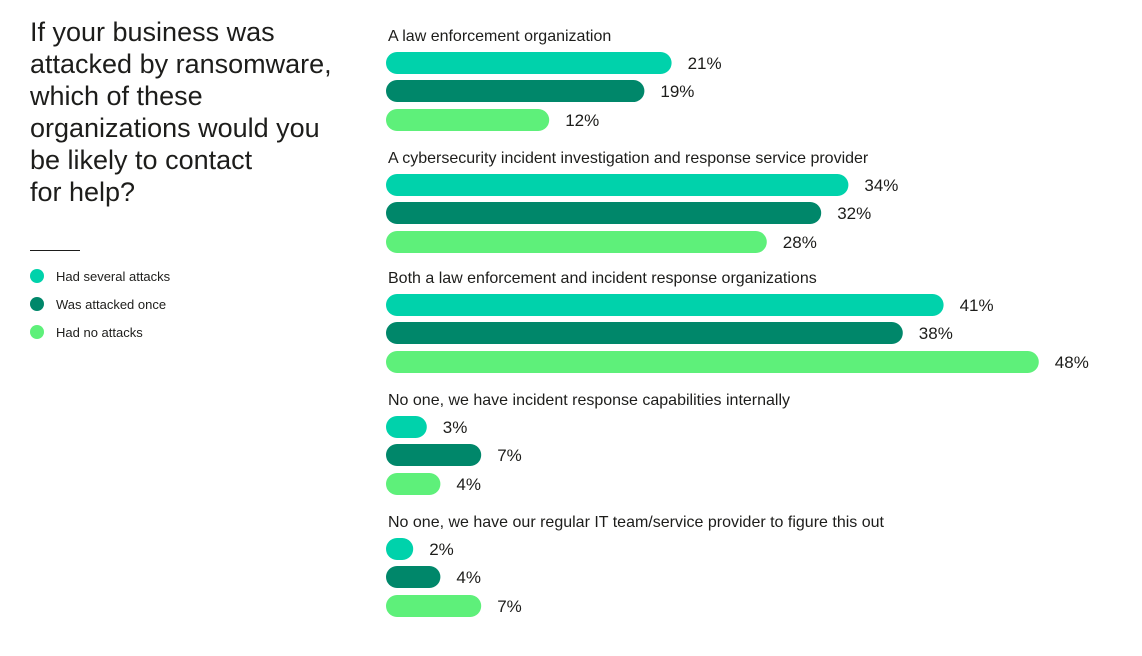  What do you see at coordinates (55, 250) in the screenshot?
I see `legend-divider` at bounding box center [55, 250].